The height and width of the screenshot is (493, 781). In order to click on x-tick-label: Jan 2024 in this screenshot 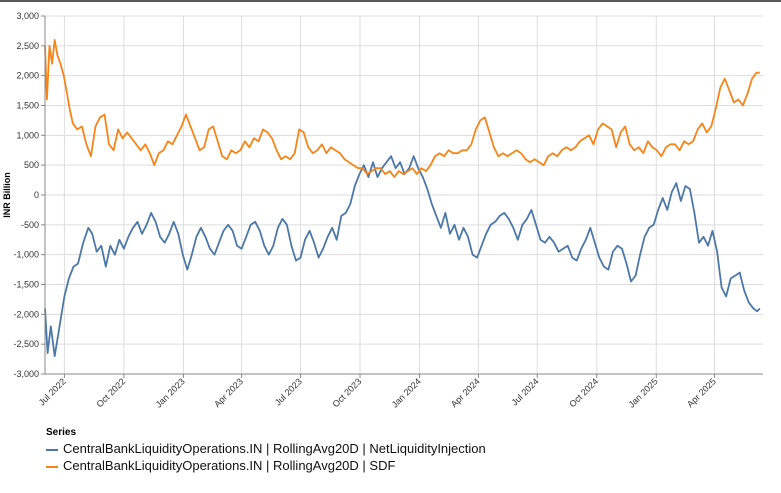, I will do `click(406, 392)`.